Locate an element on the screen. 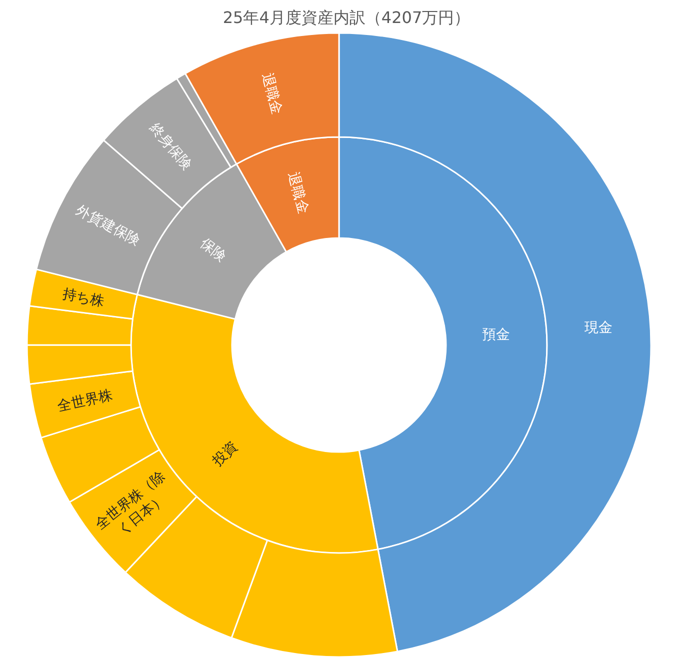 The image size is (693, 658). title: 25年4月度資産内訳（4207万円） is located at coordinates (346, 17).